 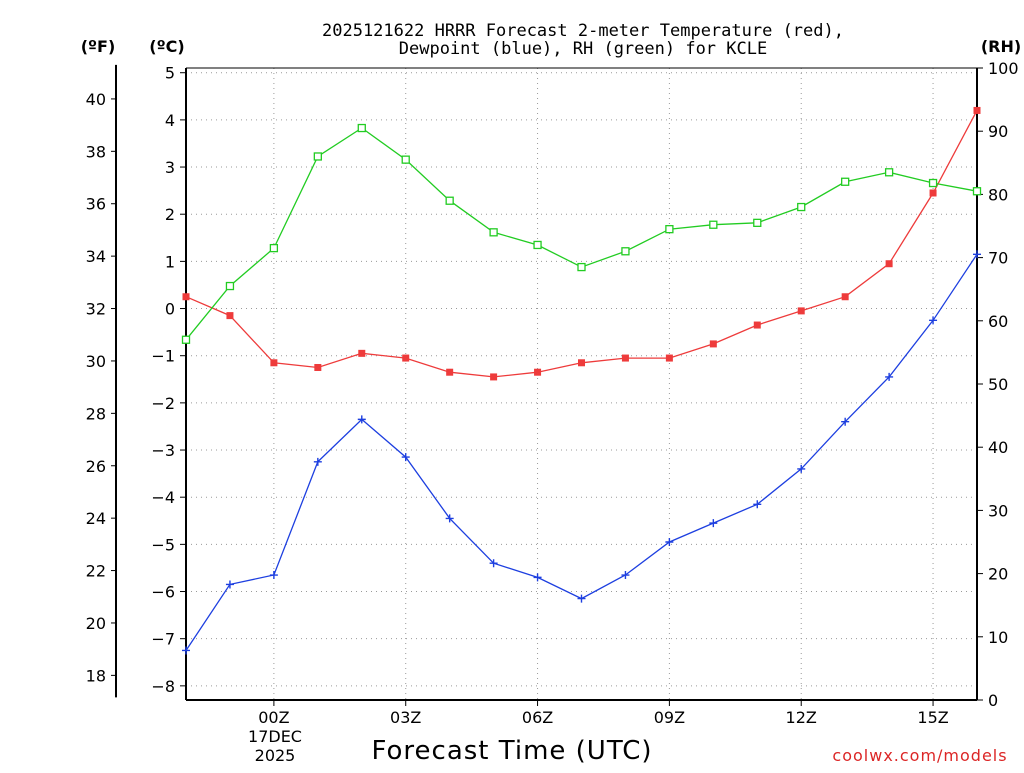 What do you see at coordinates (511, 751) in the screenshot?
I see `x-axis-label: Forecast Time (UTC)` at bounding box center [511, 751].